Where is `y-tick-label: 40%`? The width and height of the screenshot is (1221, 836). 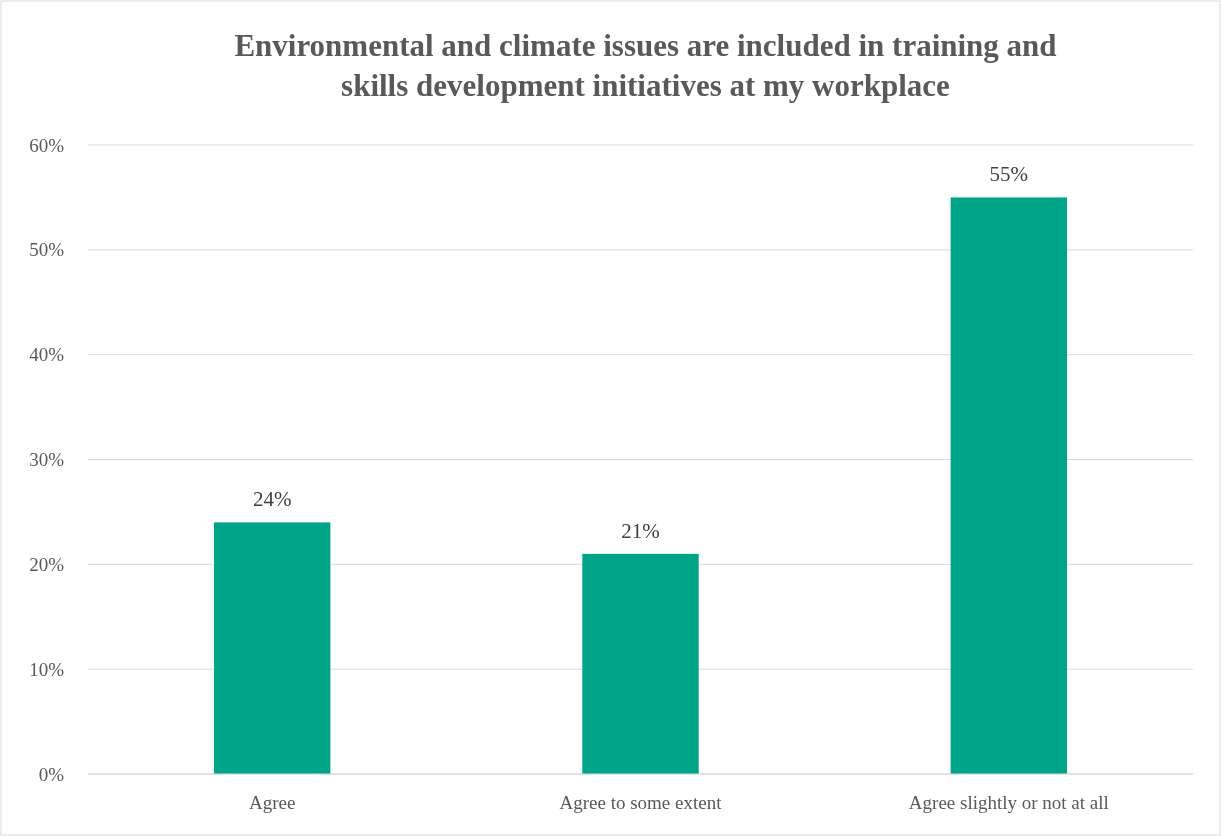 y-tick-label: 40% is located at coordinates (47, 355).